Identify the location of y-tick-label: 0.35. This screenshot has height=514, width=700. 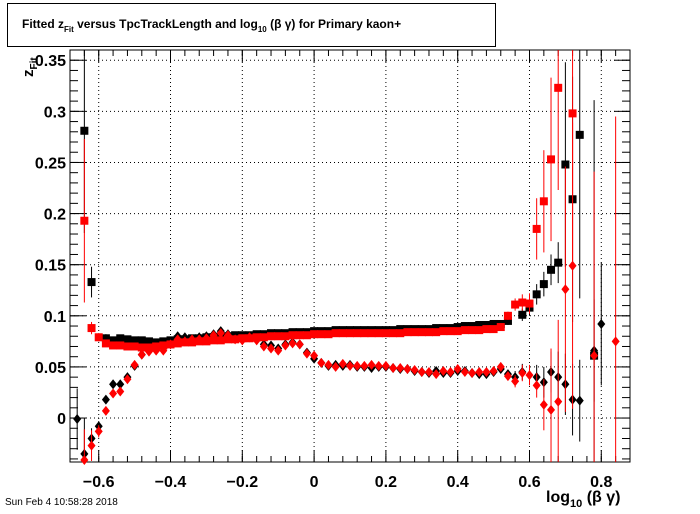
(50, 61).